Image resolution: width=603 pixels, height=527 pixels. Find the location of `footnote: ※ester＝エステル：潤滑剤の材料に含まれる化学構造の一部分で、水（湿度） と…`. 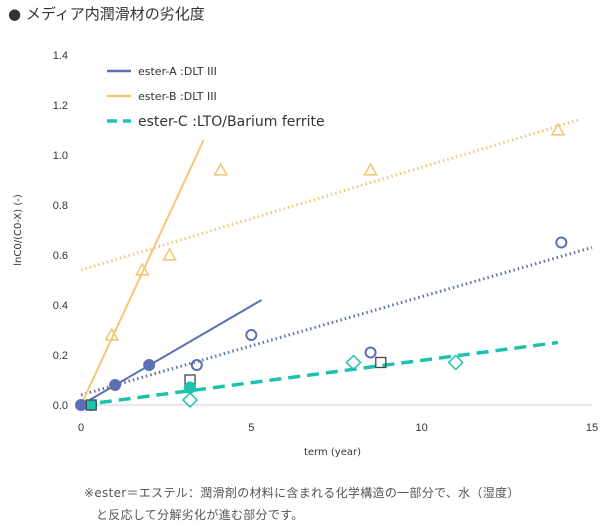

footnote: ※ester＝エステル：潤滑剤の材料に含まれる化学構造の一部分で、水（湿度） と… is located at coordinates (341, 504).